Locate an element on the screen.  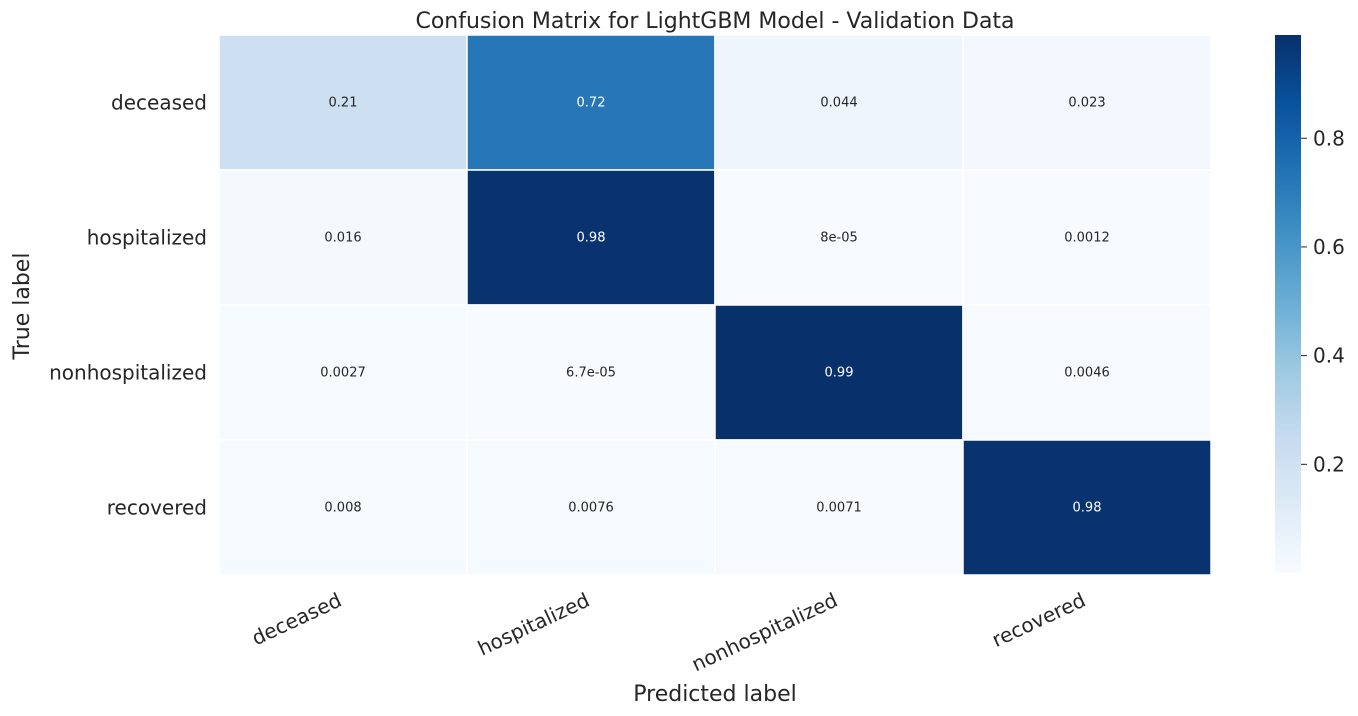
x-tick-label: recovered is located at coordinates (1038, 620).